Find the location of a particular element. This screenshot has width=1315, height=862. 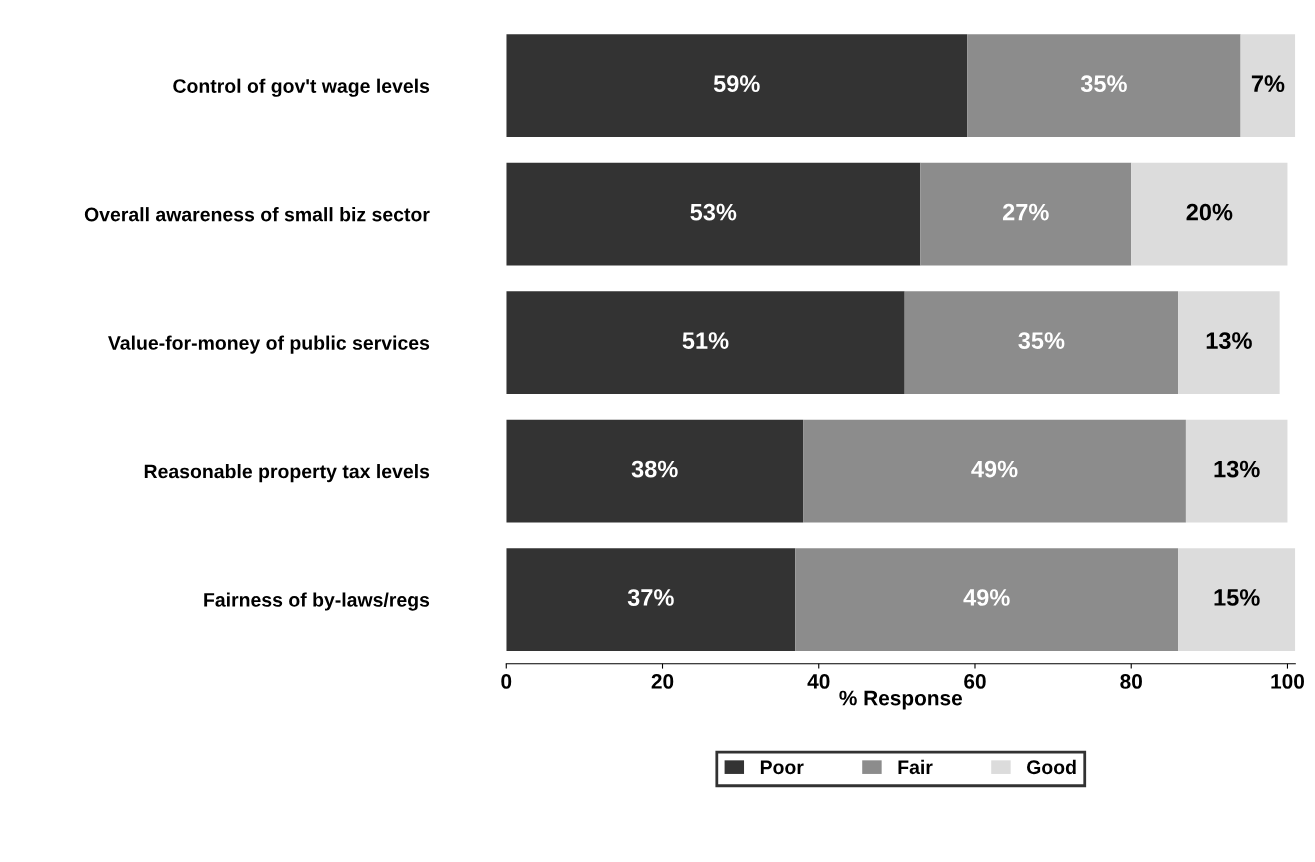

data-label: 20% is located at coordinates (1209, 212).